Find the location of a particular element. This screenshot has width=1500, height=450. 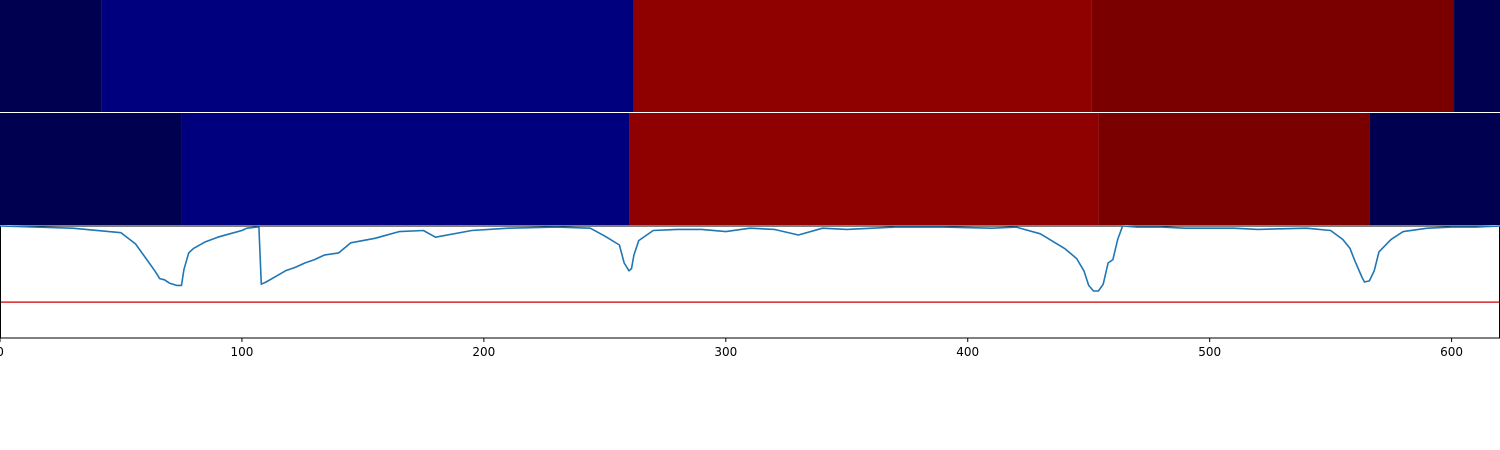

x-tick-label: 100 is located at coordinates (241, 352).